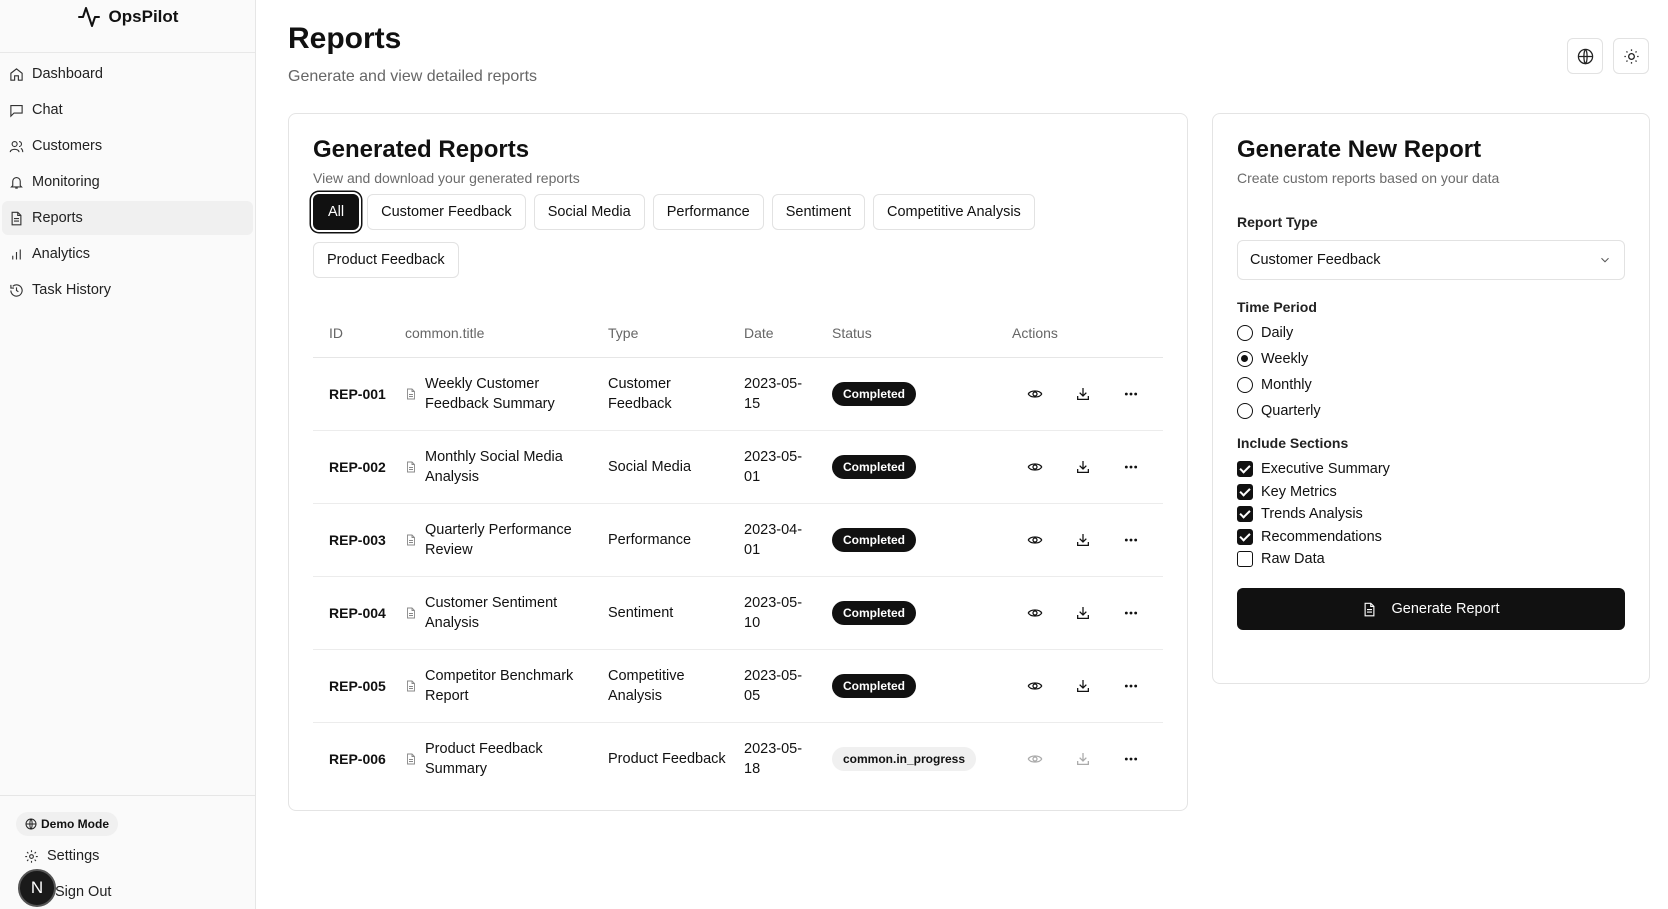 This screenshot has height=909, width=1668. I want to click on sun-icon, so click(1631, 56).